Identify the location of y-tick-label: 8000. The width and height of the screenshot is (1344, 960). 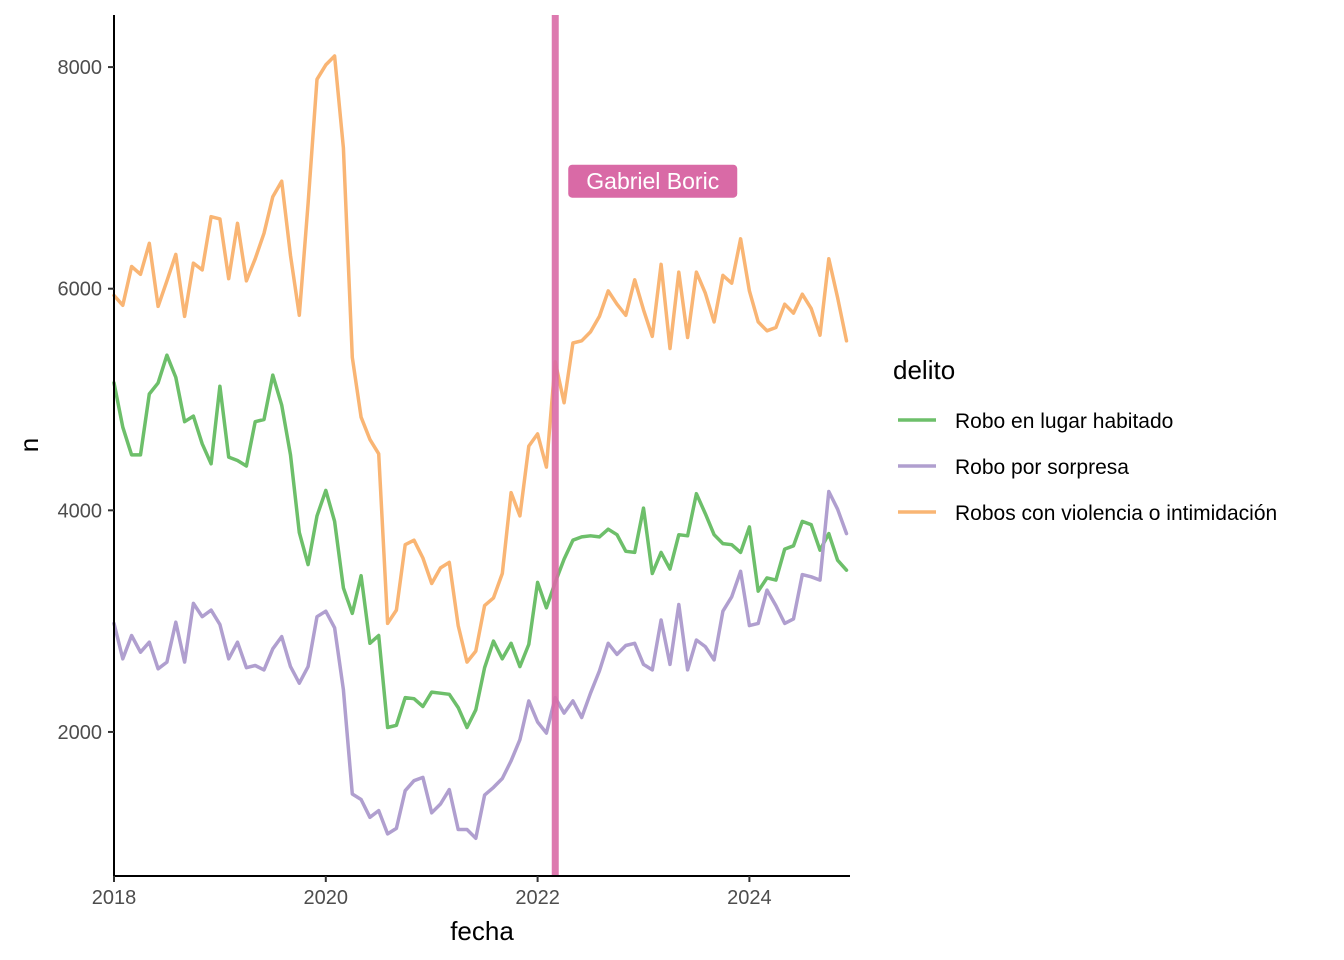
(80, 68).